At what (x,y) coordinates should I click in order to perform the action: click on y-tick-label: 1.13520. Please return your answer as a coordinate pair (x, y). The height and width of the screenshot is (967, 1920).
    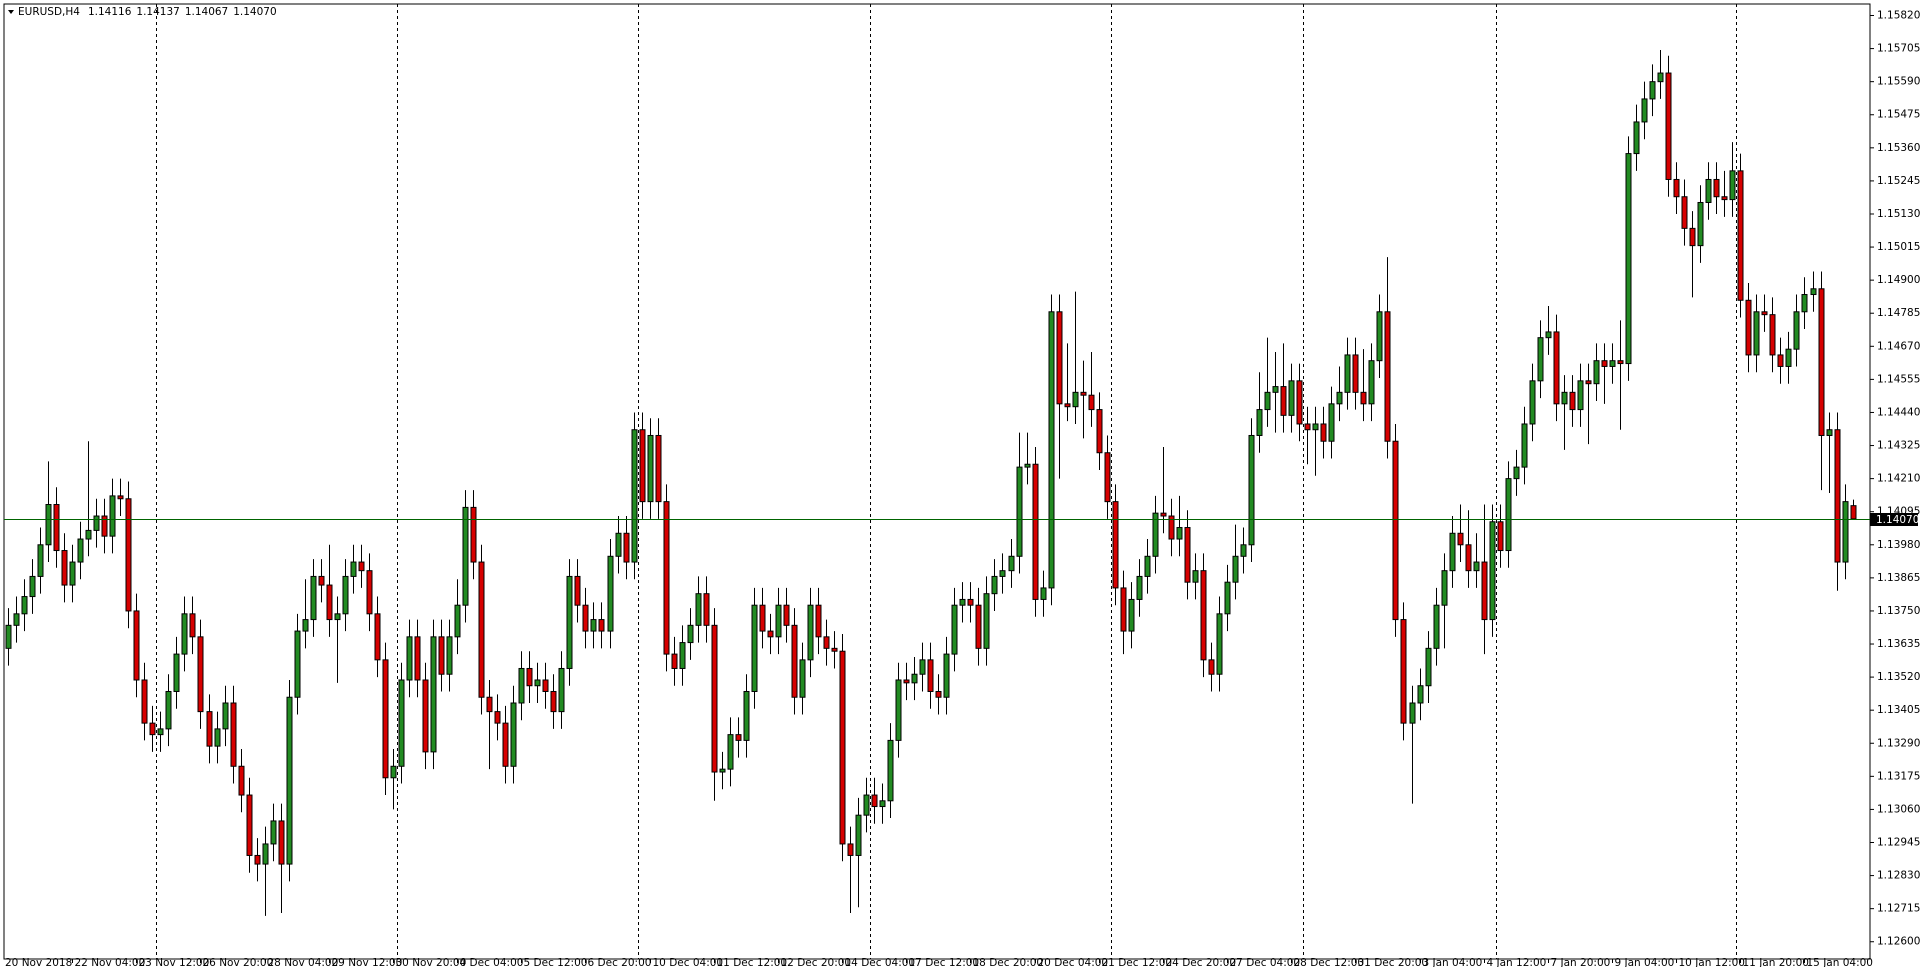
    Looking at the image, I should click on (1898, 677).